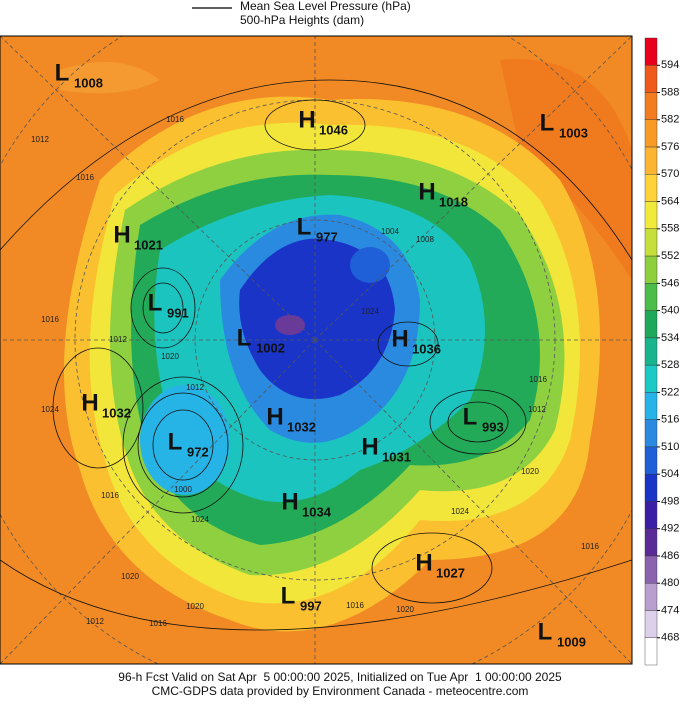 This screenshot has width=680, height=705. What do you see at coordinates (670, 283) in the screenshot?
I see `colorbar-label: 546` at bounding box center [670, 283].